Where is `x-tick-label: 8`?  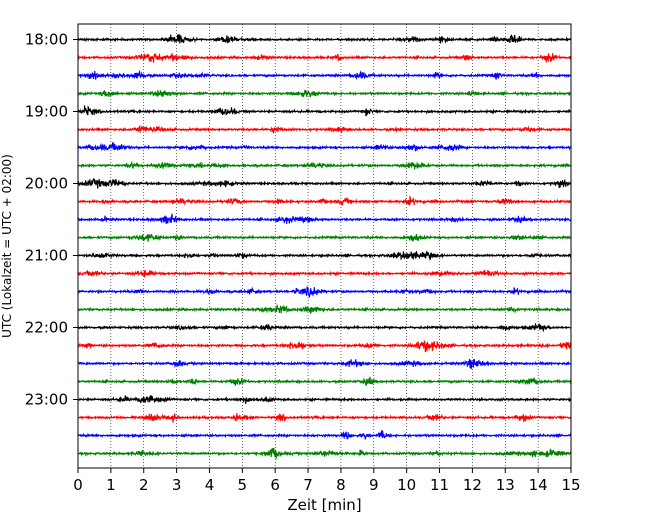
x-tick-label: 8 is located at coordinates (341, 485).